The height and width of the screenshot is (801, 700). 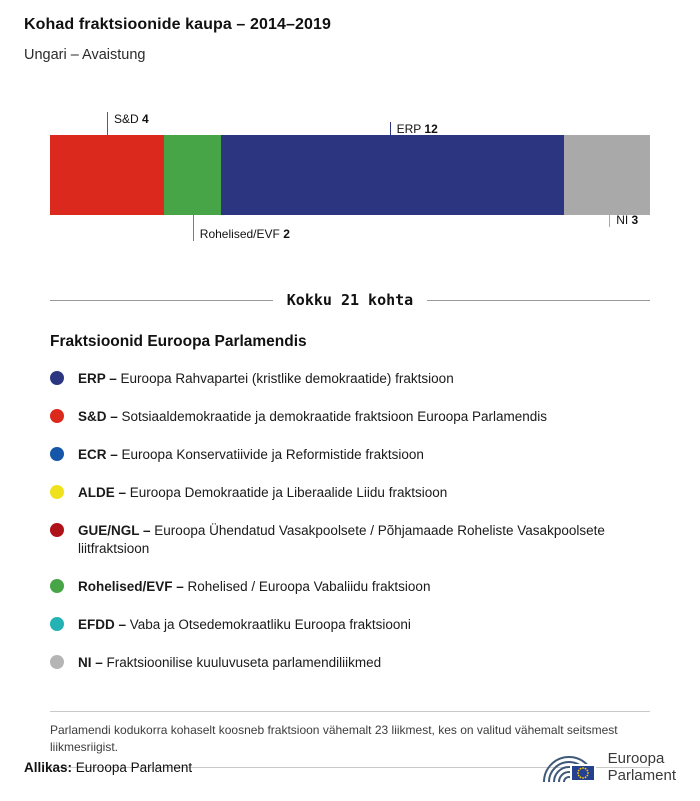 I want to click on bar-segment-rohelised, so click(x=193, y=175).